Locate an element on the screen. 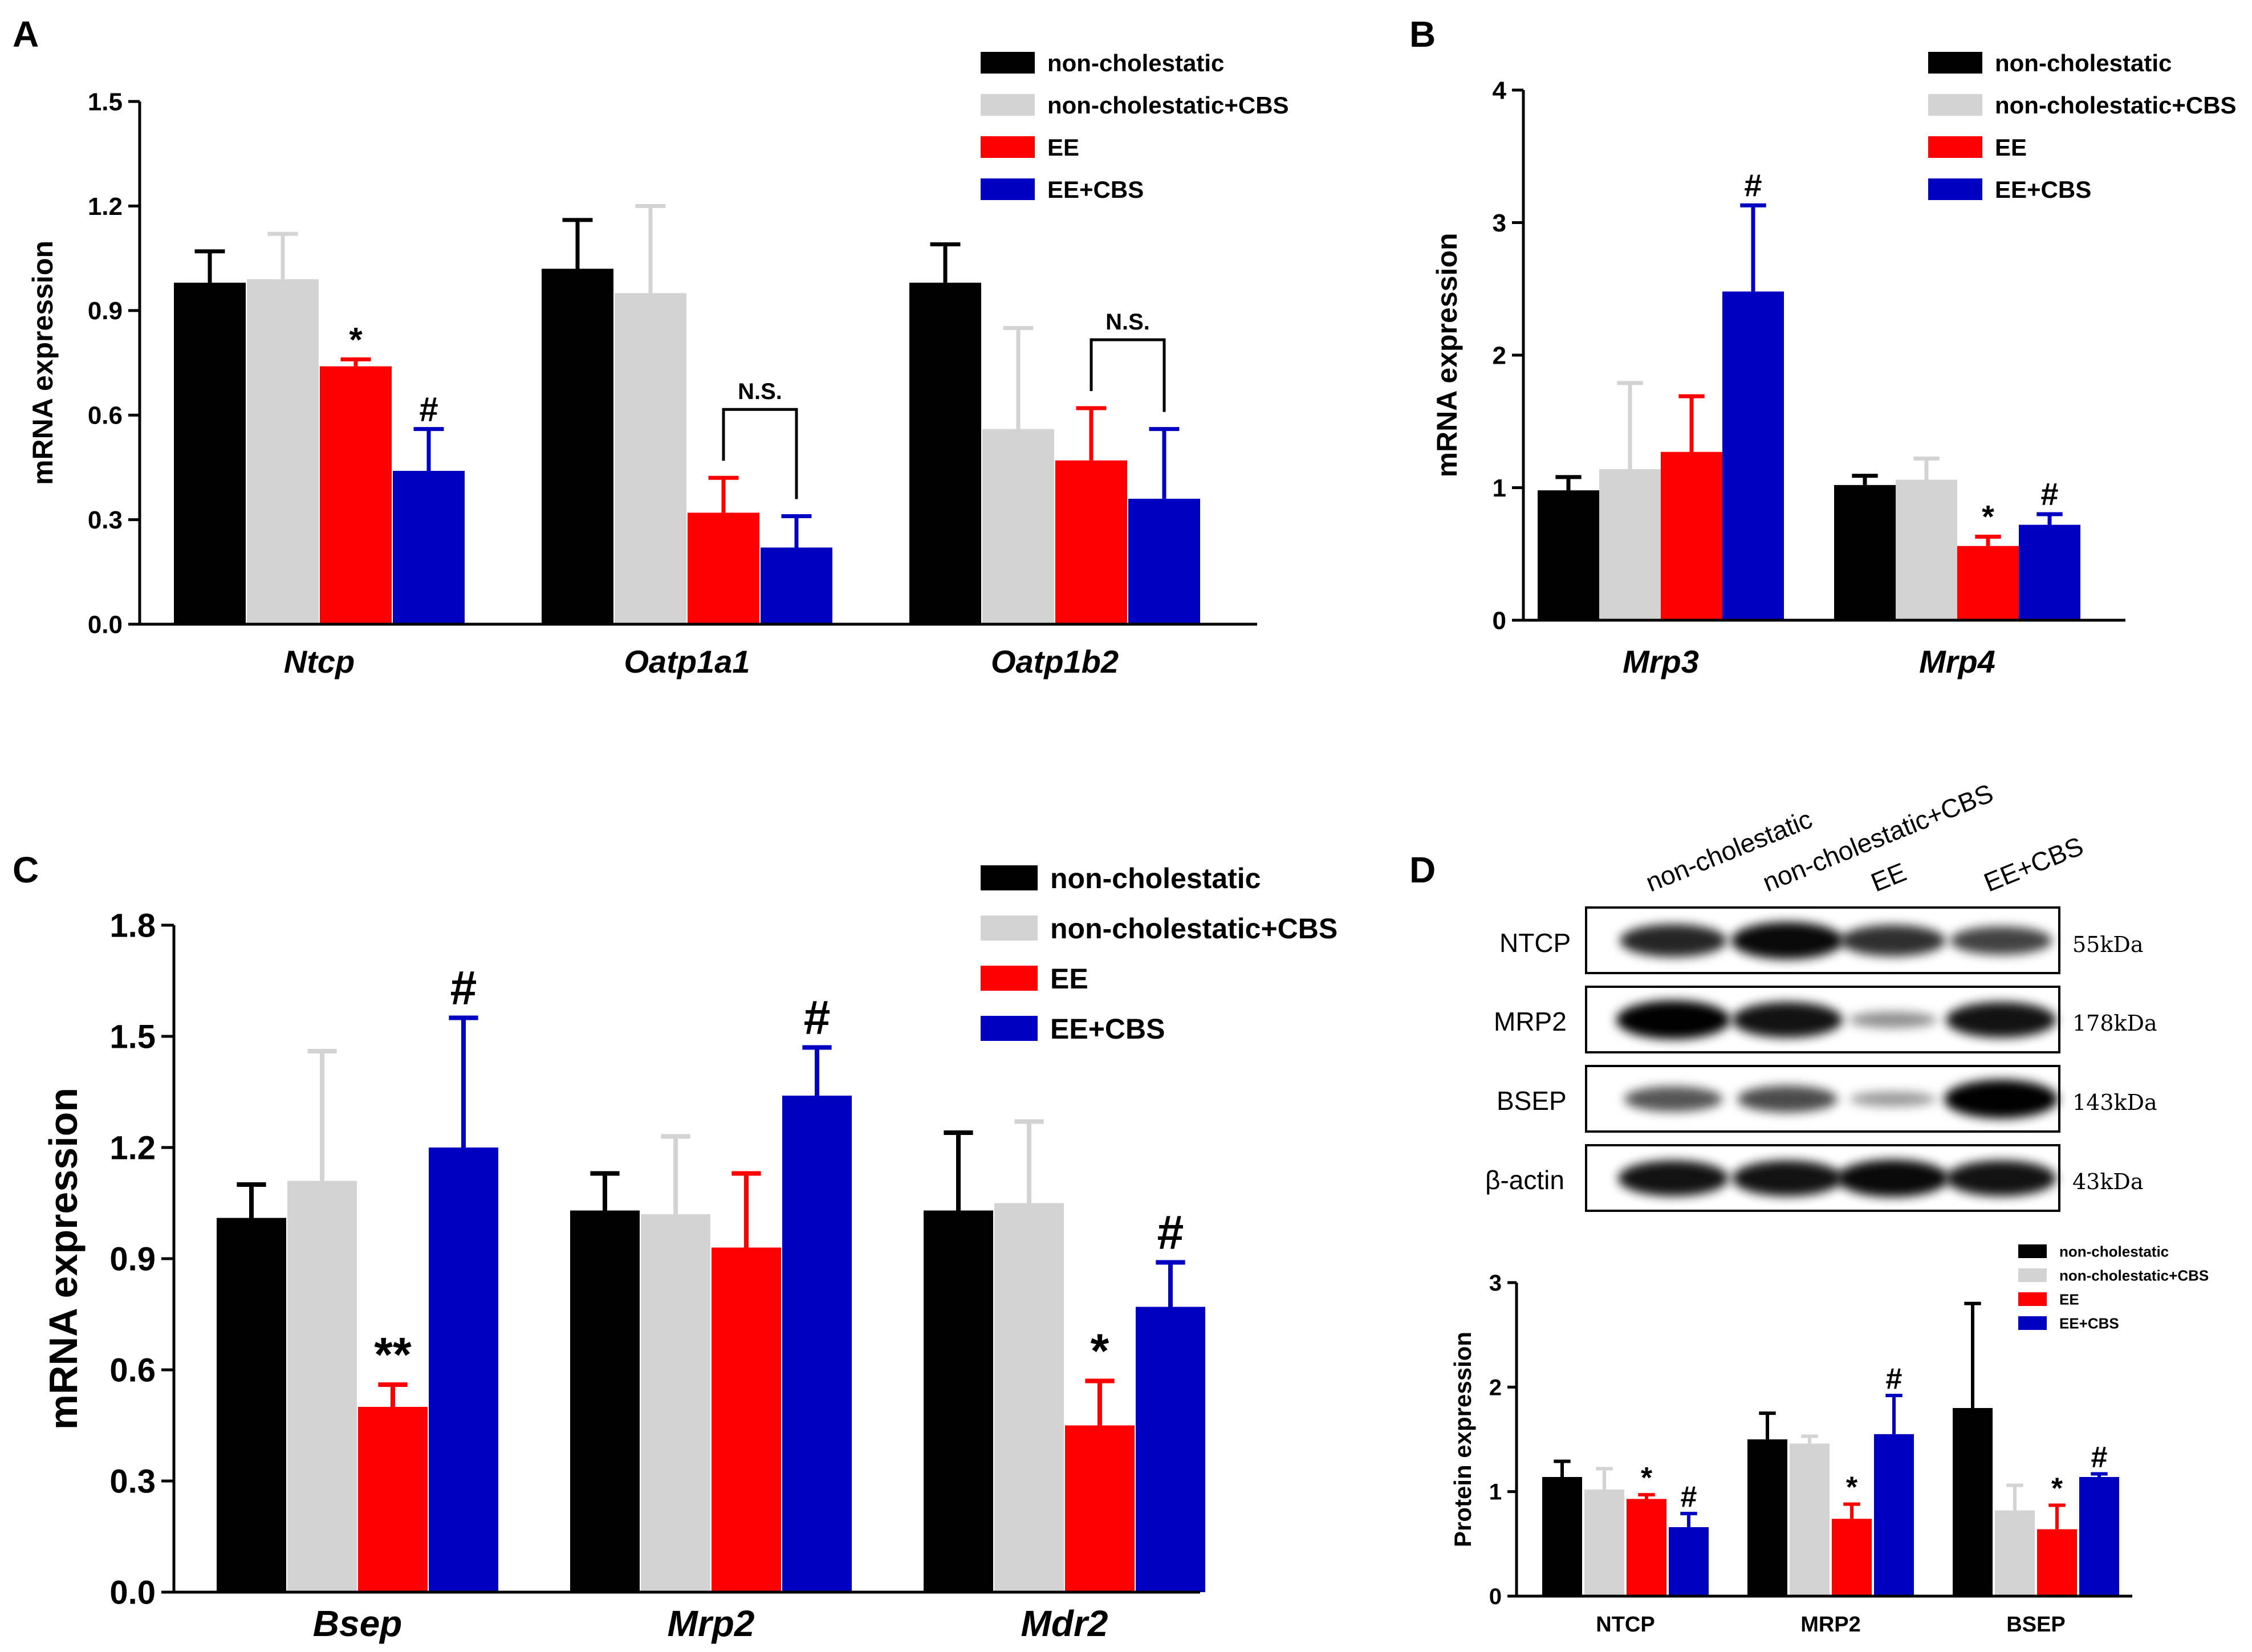 This screenshot has width=2252, height=1652. blot-lane-label: EE is located at coordinates (1888, 877).